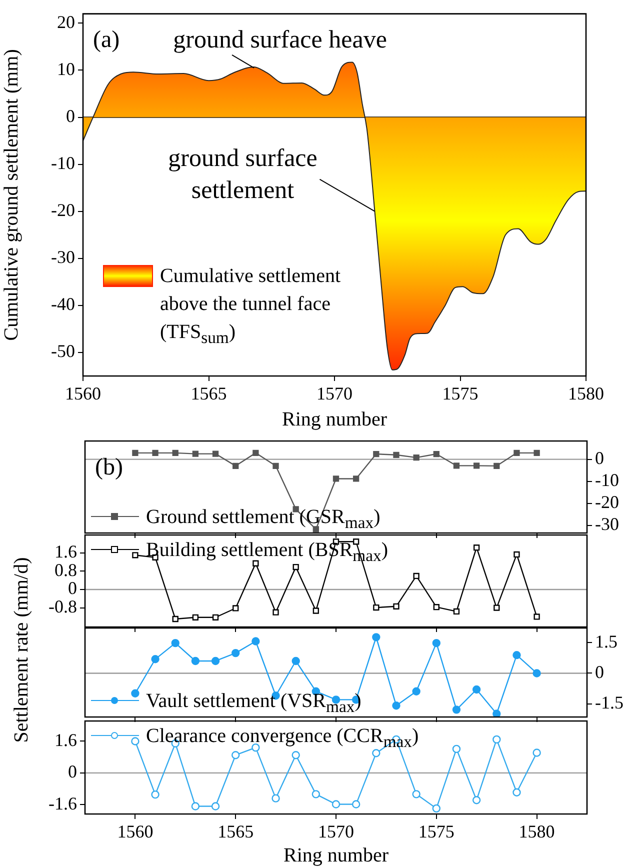  I want to click on annotation: (b), so click(109, 467).